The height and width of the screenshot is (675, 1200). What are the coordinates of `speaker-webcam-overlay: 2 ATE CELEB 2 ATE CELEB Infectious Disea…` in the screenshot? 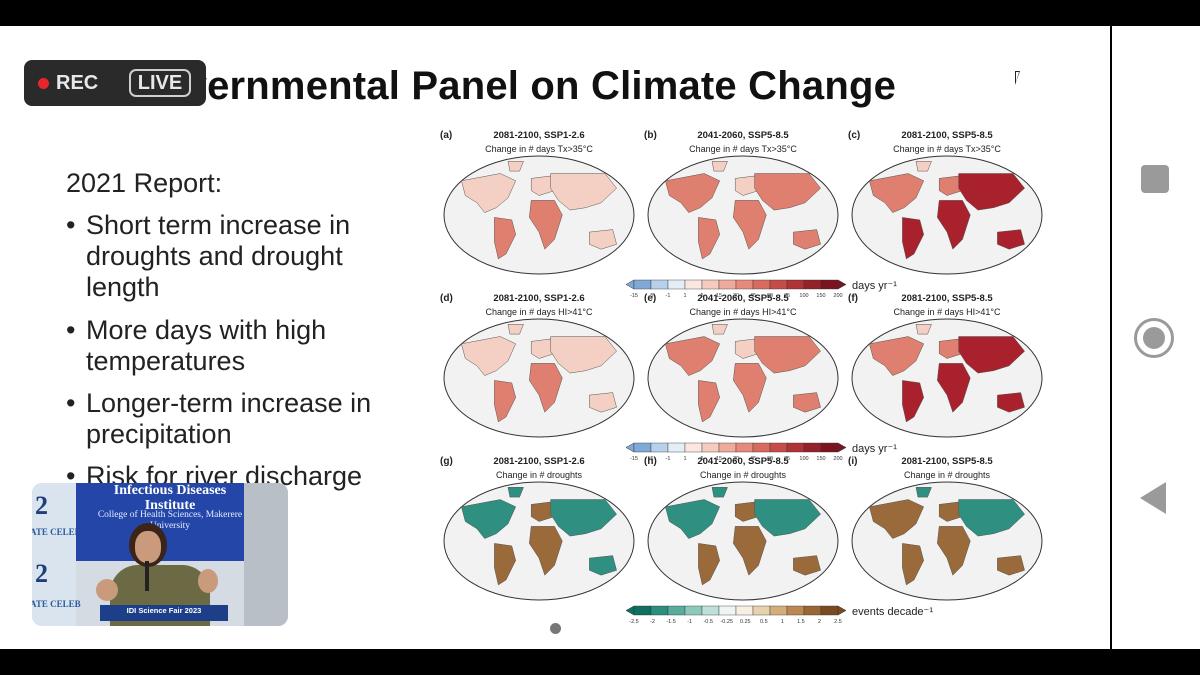 It's located at (160, 554).